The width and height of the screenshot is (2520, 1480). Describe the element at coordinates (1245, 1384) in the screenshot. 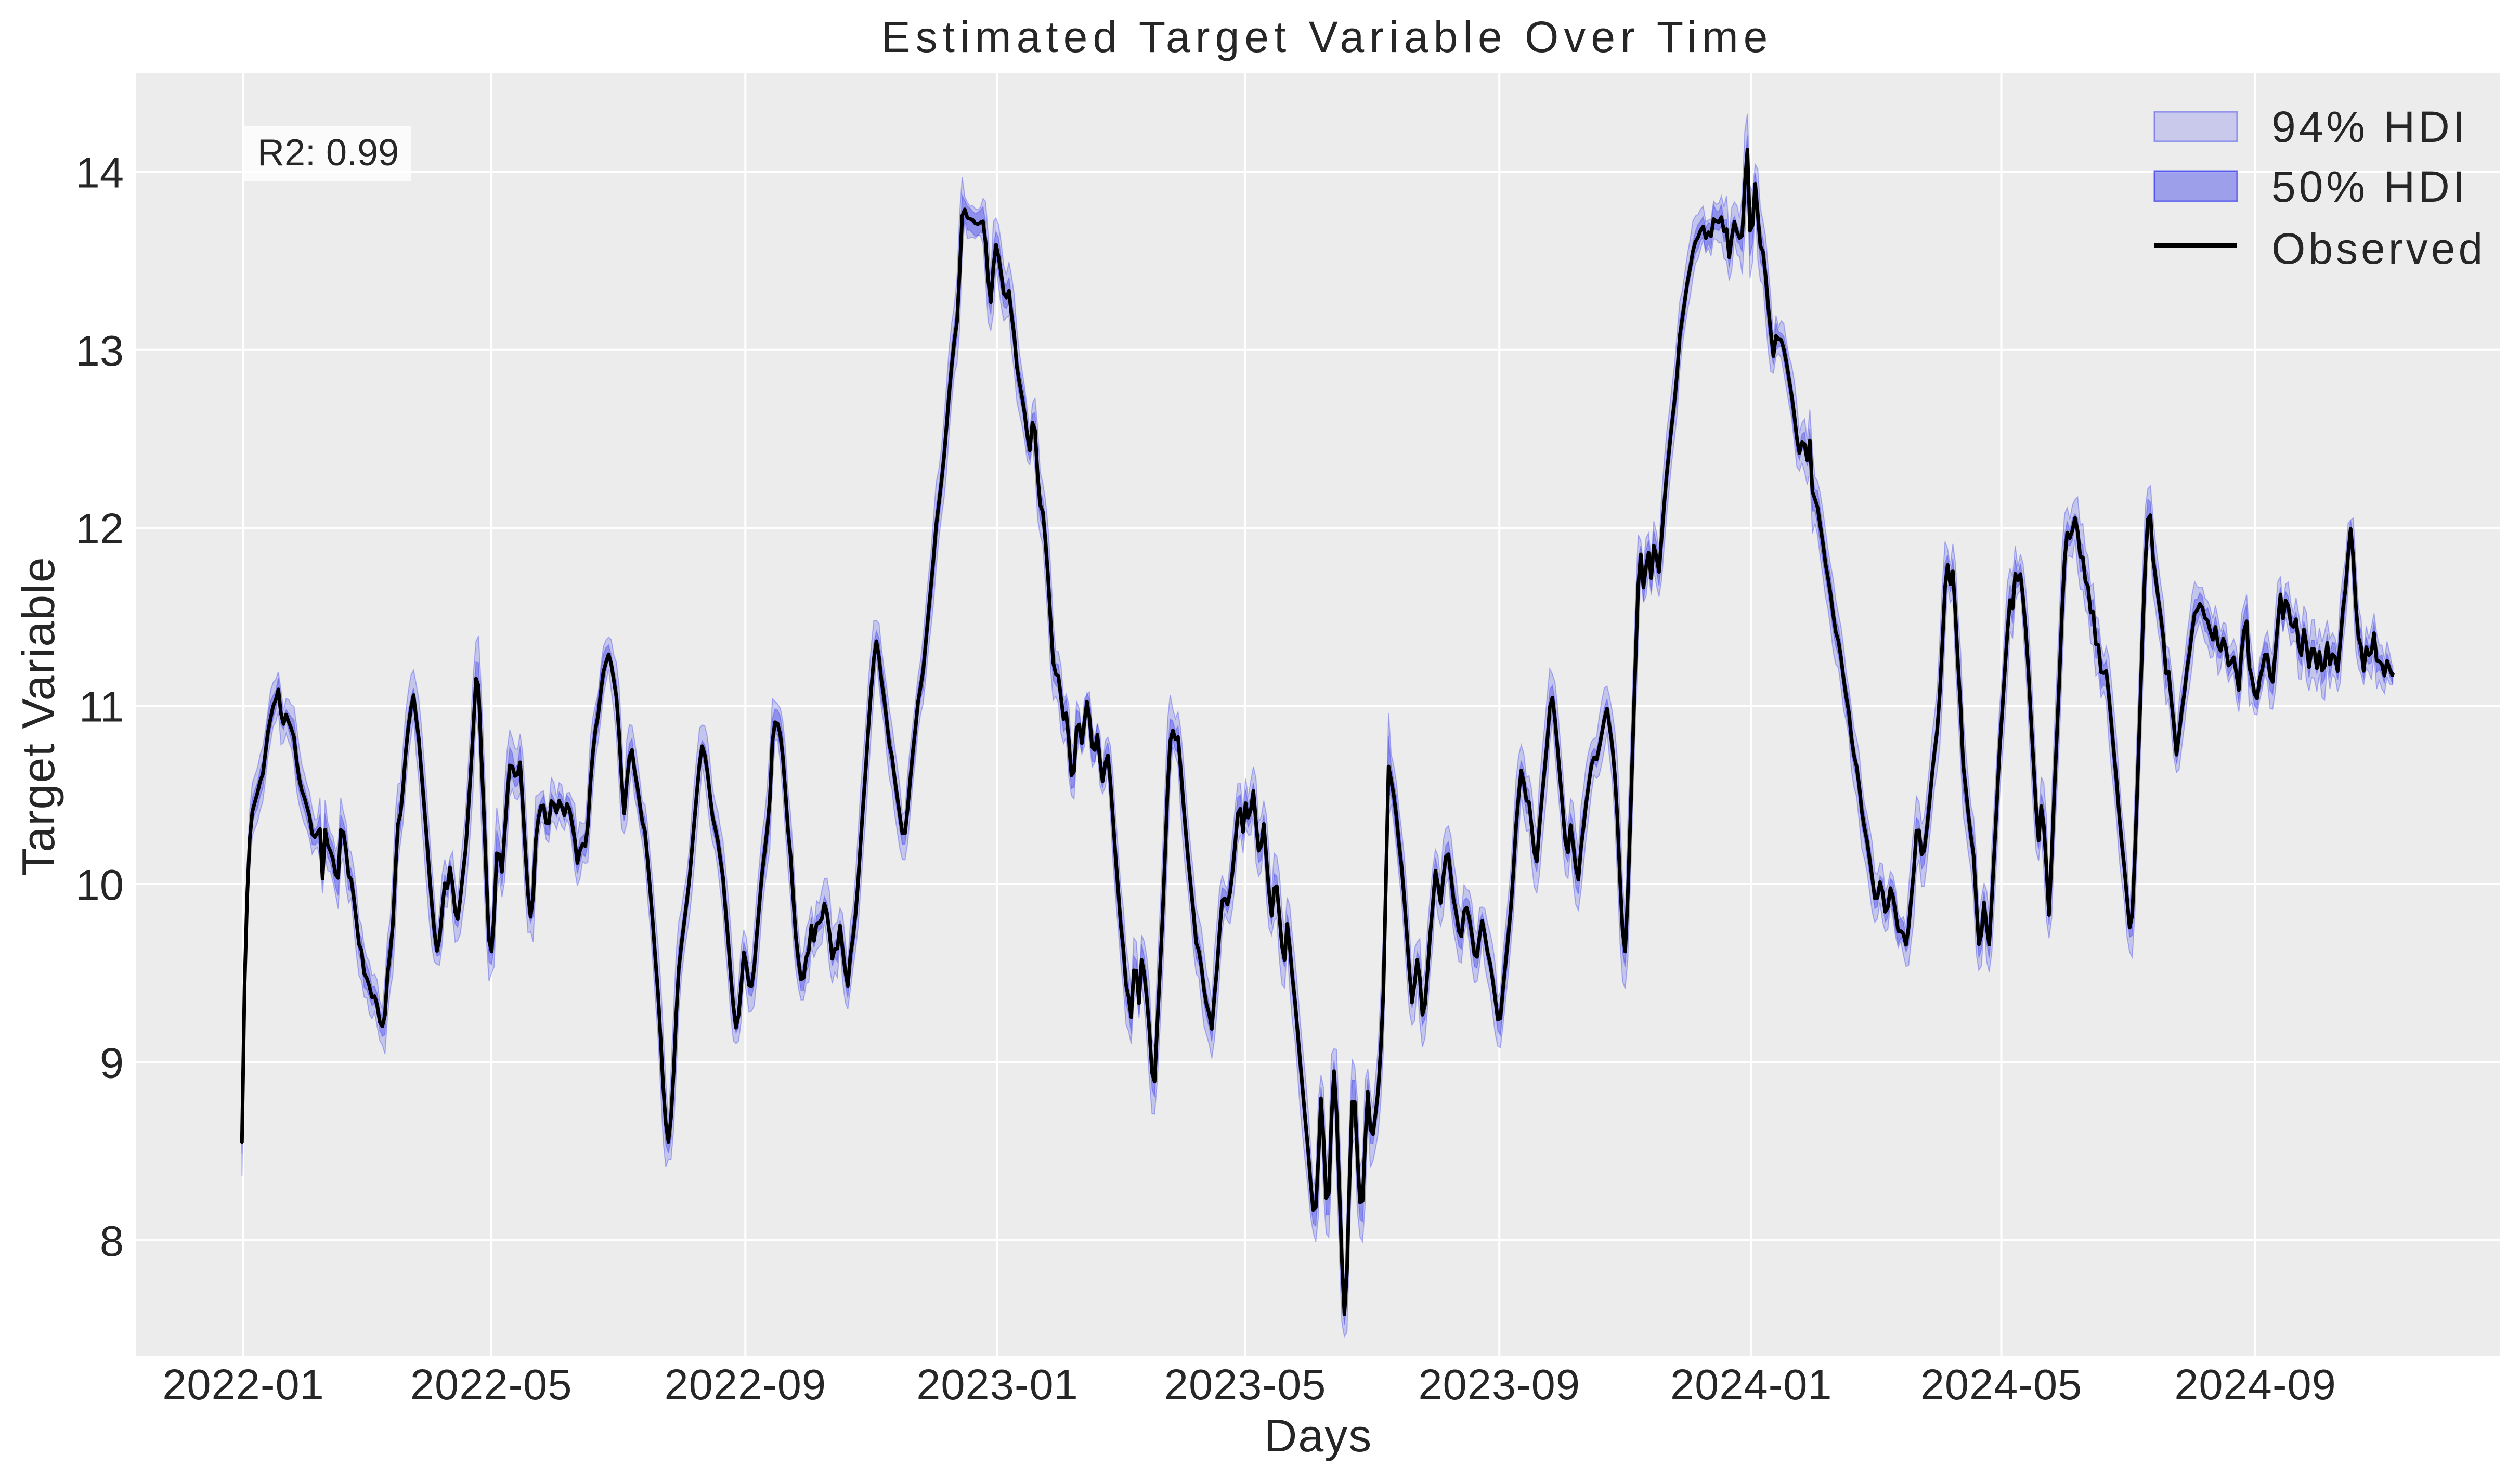

I see `svg-text: 2023-05` at that location.